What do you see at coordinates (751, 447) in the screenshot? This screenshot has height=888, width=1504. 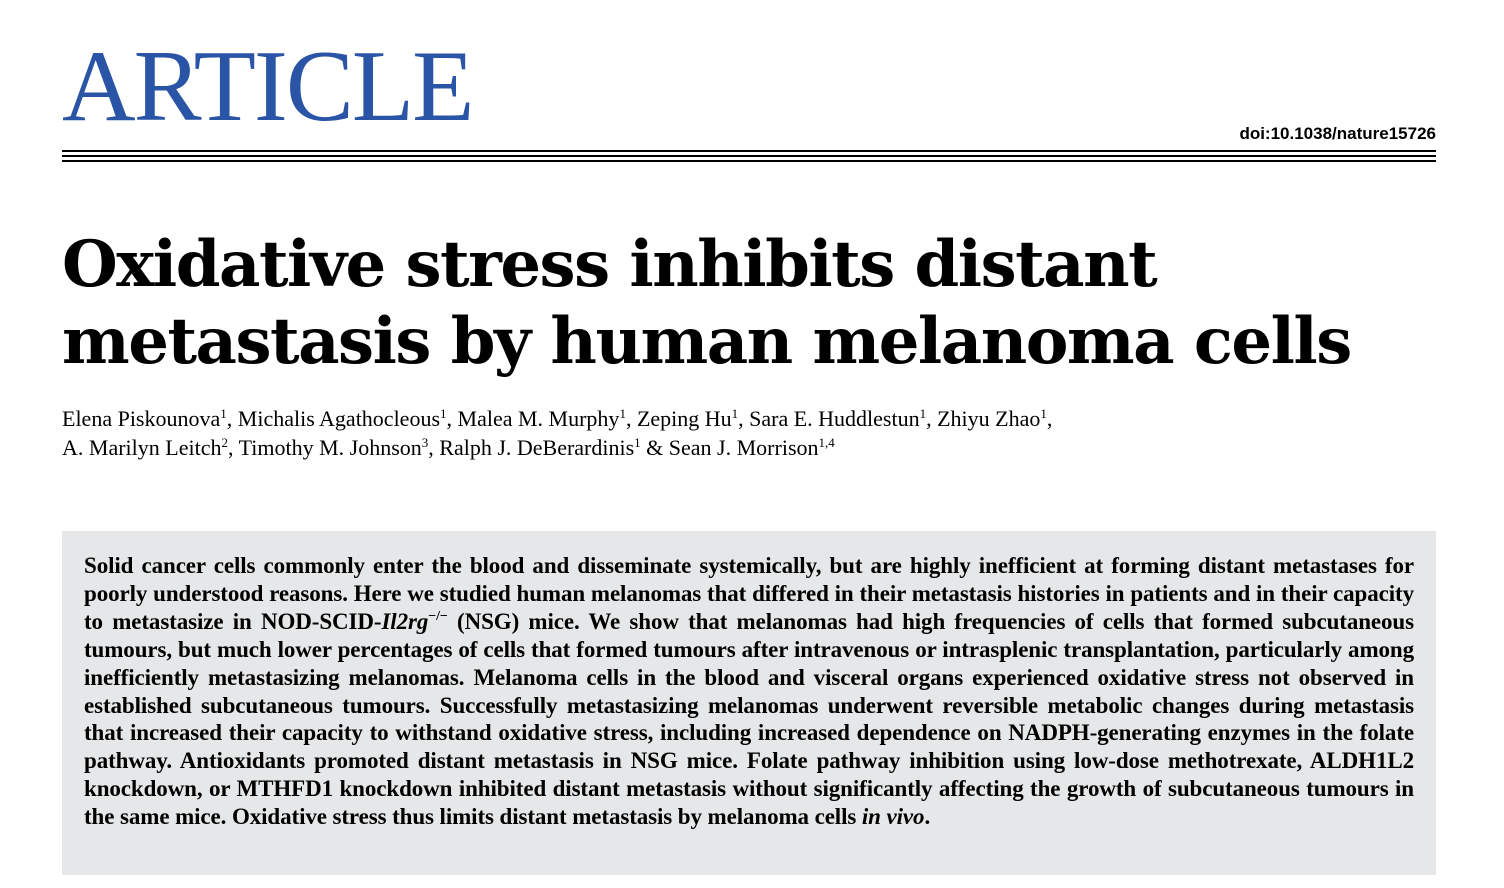 I see `author: Sean J. Morrison1,4` at bounding box center [751, 447].